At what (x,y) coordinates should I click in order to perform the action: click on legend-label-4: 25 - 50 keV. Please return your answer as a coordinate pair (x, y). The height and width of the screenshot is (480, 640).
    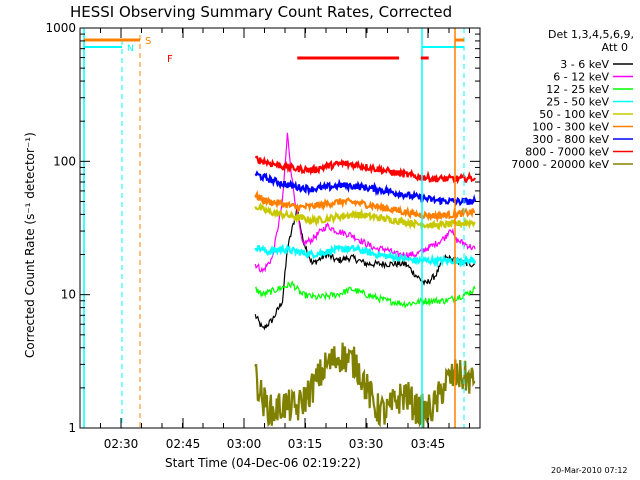
    Looking at the image, I should click on (577, 102).